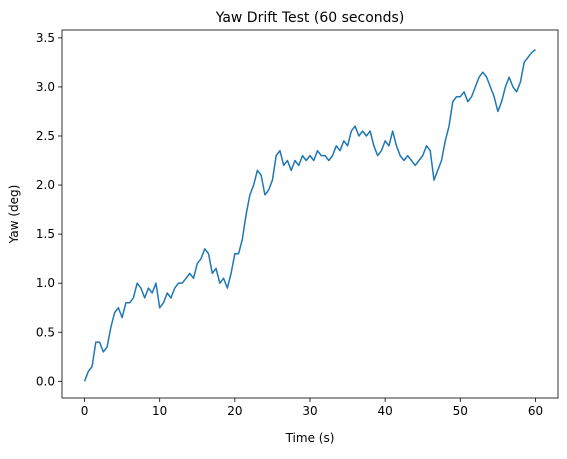 The width and height of the screenshot is (567, 459). What do you see at coordinates (535, 411) in the screenshot?
I see `x-tick-label: 60` at bounding box center [535, 411].